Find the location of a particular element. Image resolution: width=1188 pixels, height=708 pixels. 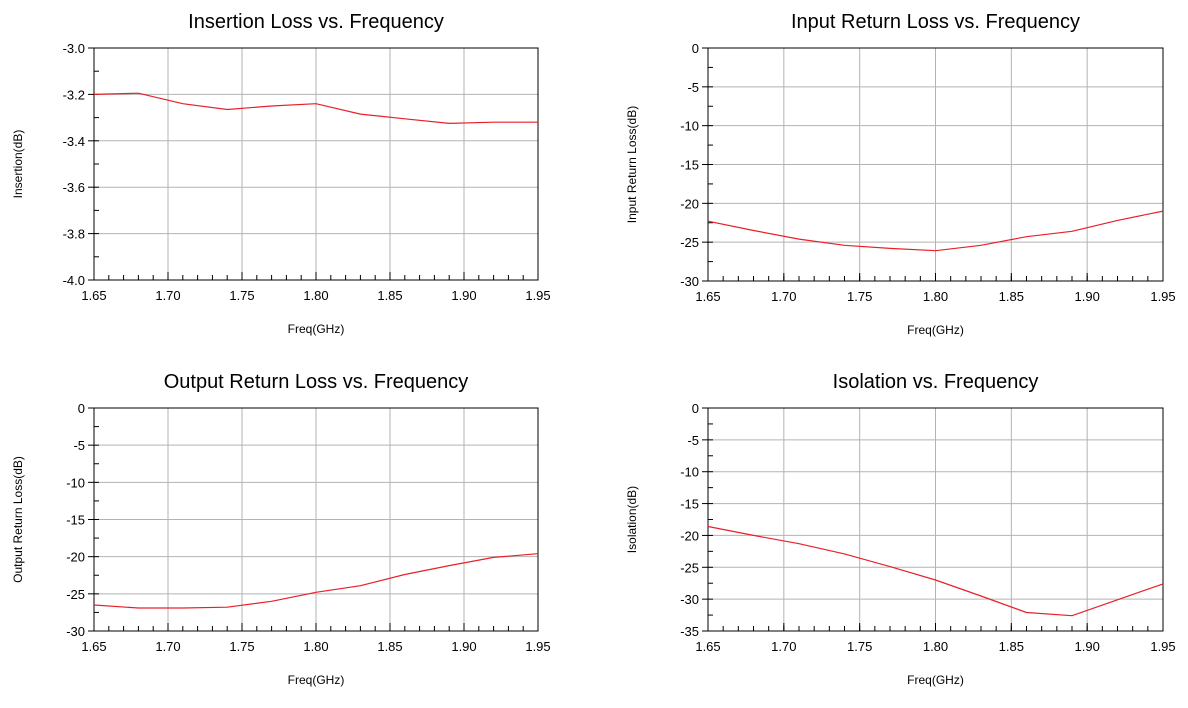

chart-title: Insertion Loss vs. Frequency is located at coordinates (316, 22).